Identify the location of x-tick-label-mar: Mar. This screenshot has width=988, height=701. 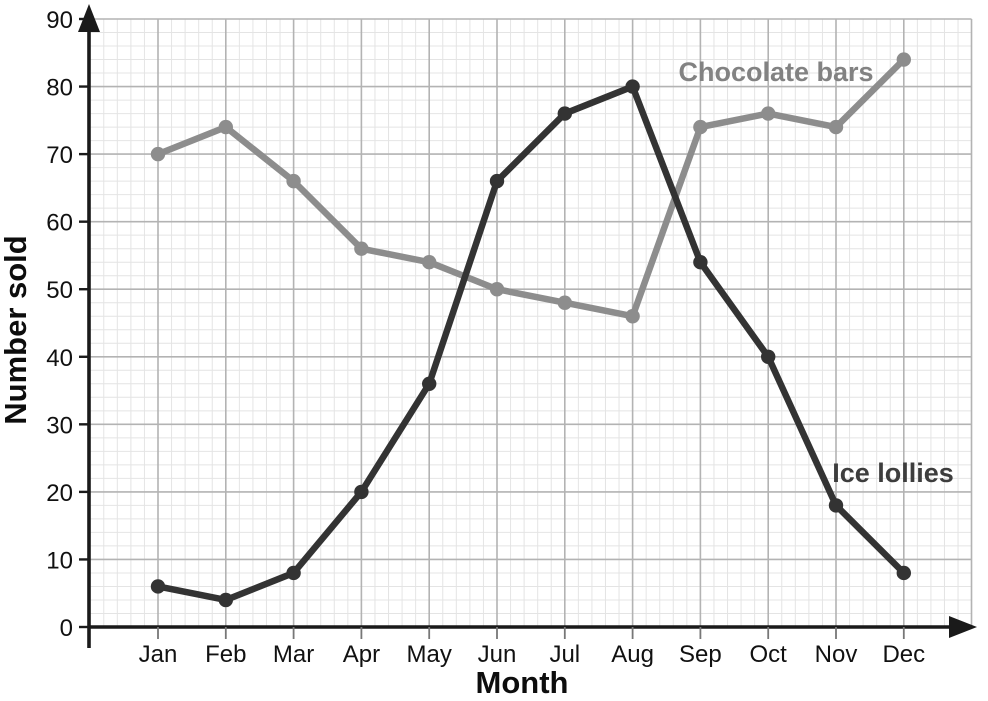
(293, 654).